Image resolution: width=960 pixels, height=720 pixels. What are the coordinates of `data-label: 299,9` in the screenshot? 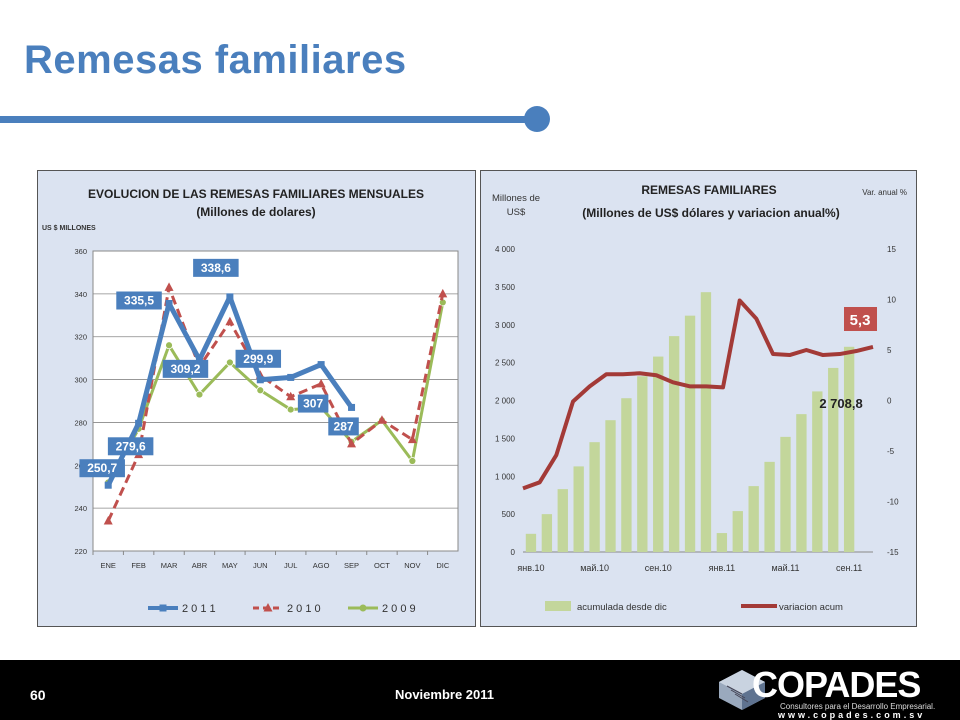 It's located at (258, 359).